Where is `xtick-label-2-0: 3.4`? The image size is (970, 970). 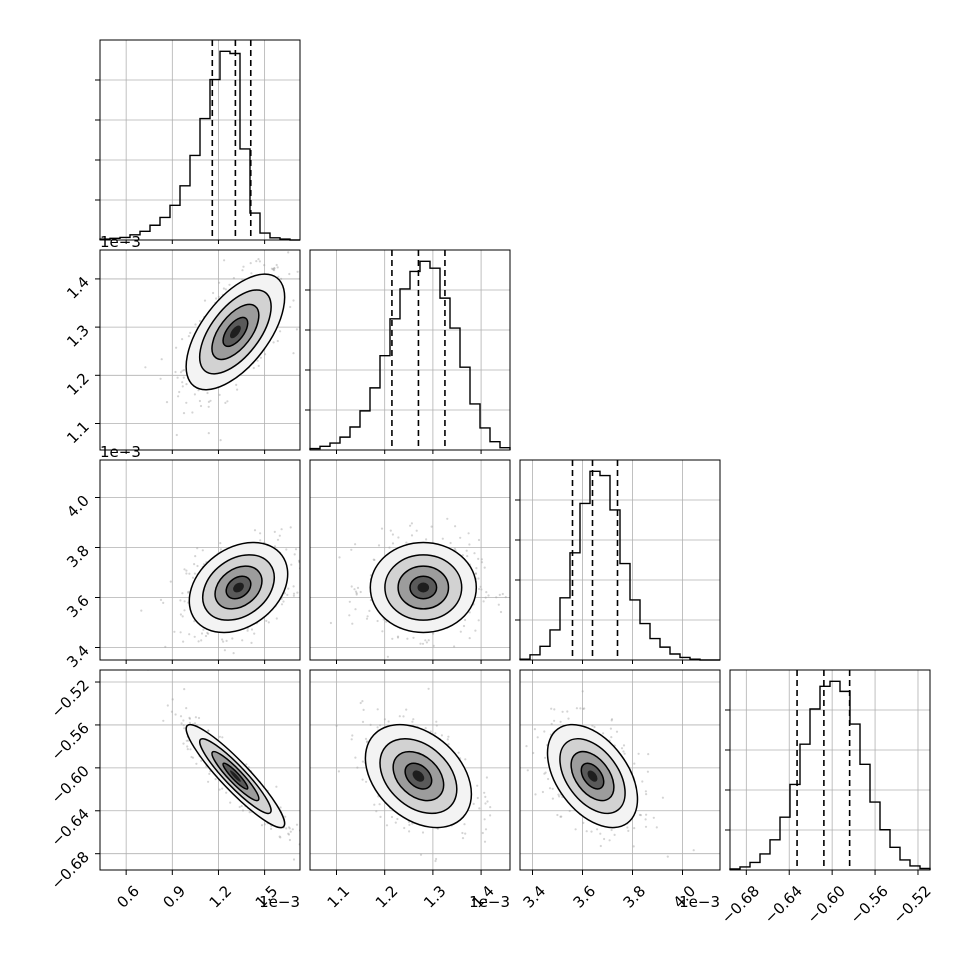
xtick-label-2-0: 3.4 is located at coordinates (535, 897).